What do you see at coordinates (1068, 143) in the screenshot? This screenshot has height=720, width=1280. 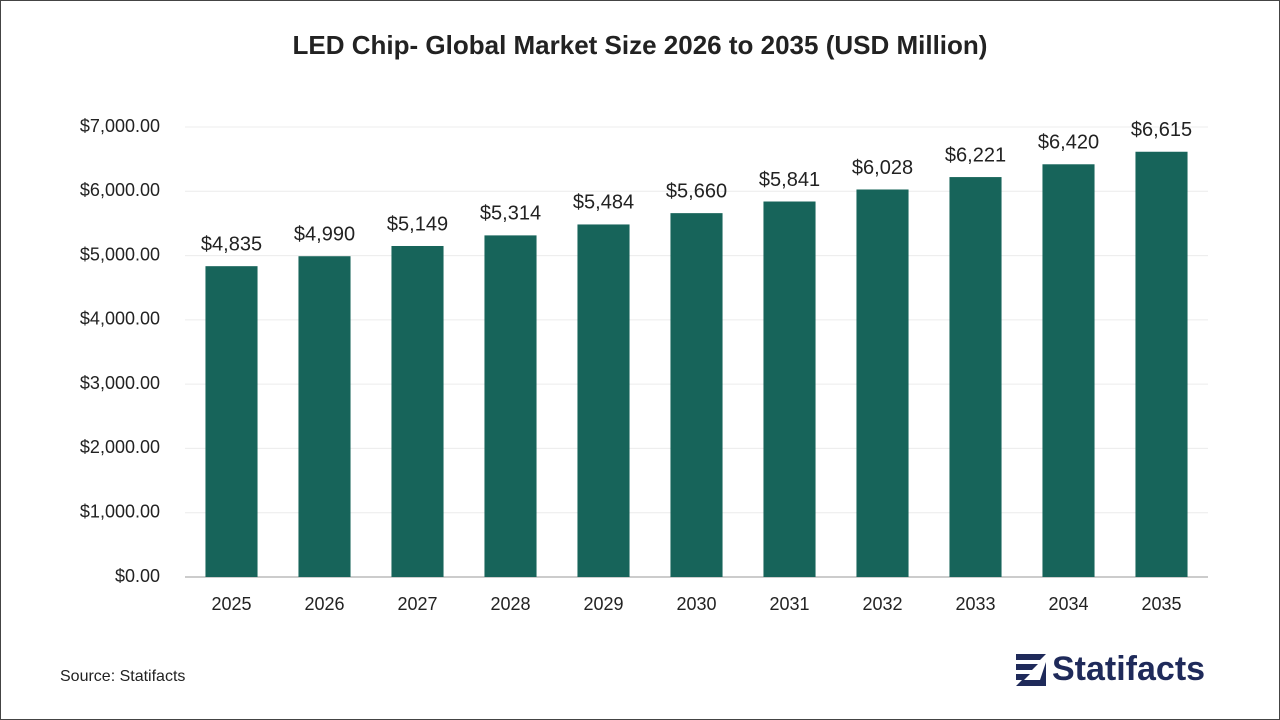 I see `value-label: $6,420` at bounding box center [1068, 143].